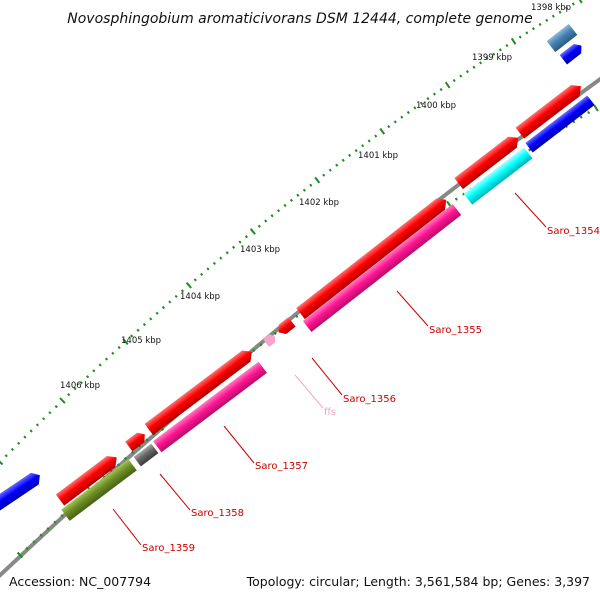 This screenshot has height=600, width=600. What do you see at coordinates (80, 581) in the screenshot?
I see `accession-text: Accession: NC_007794` at bounding box center [80, 581].